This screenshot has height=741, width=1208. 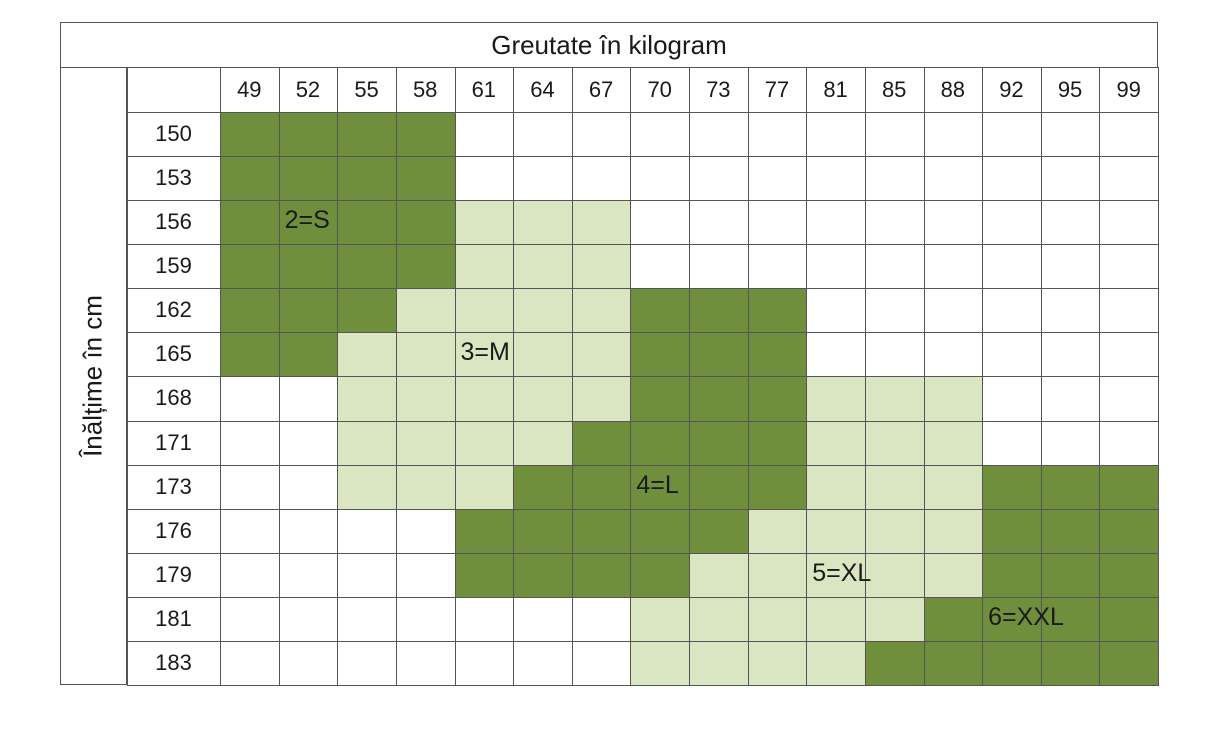 I want to click on row-header-label: 156, so click(x=173, y=222).